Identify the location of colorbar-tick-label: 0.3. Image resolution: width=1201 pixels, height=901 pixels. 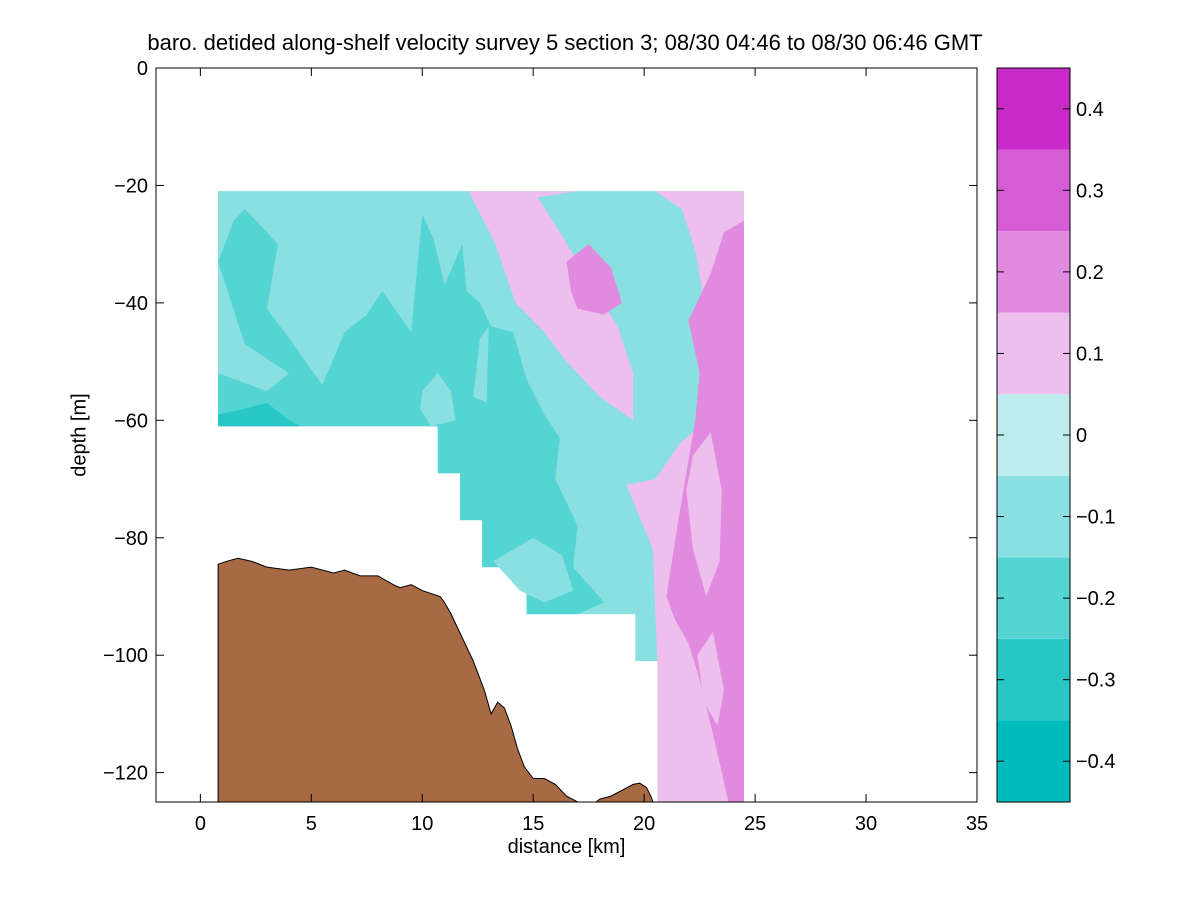
(1090, 191).